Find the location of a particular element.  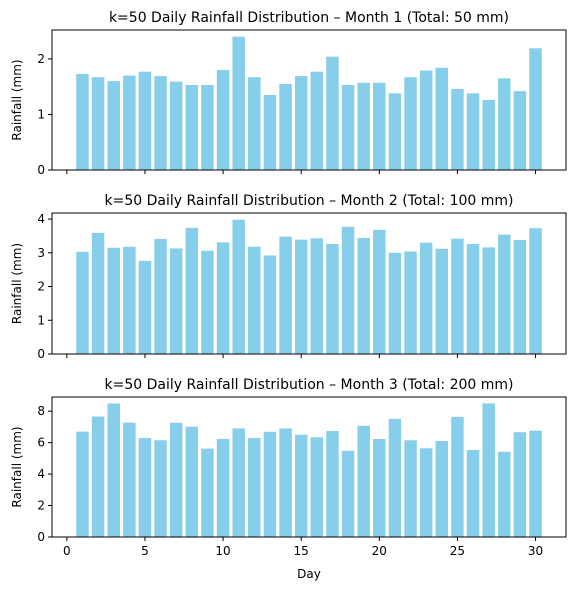

y-tick-label: 3 is located at coordinates (41, 253).